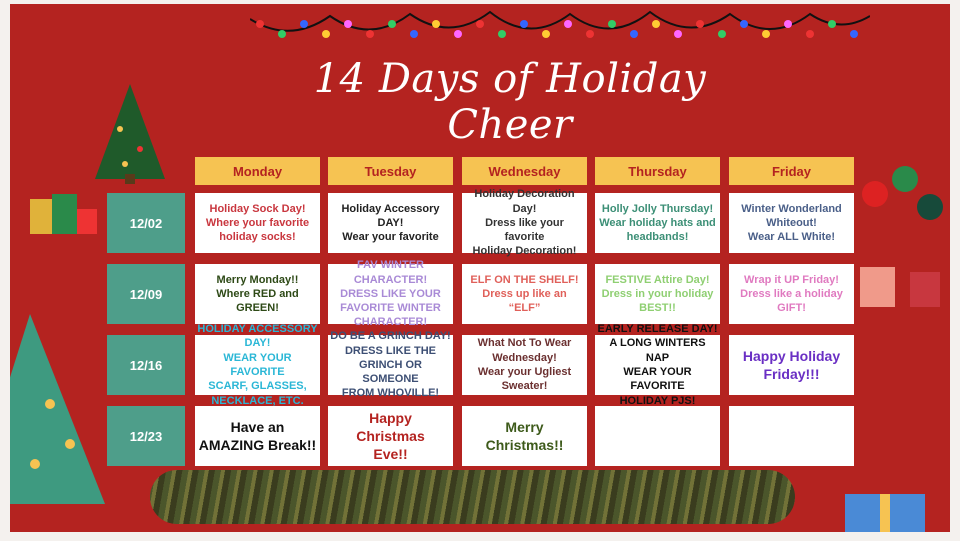 This screenshot has width=960, height=541. What do you see at coordinates (657, 171) in the screenshot?
I see `day-header-thursday: Thursday` at bounding box center [657, 171].